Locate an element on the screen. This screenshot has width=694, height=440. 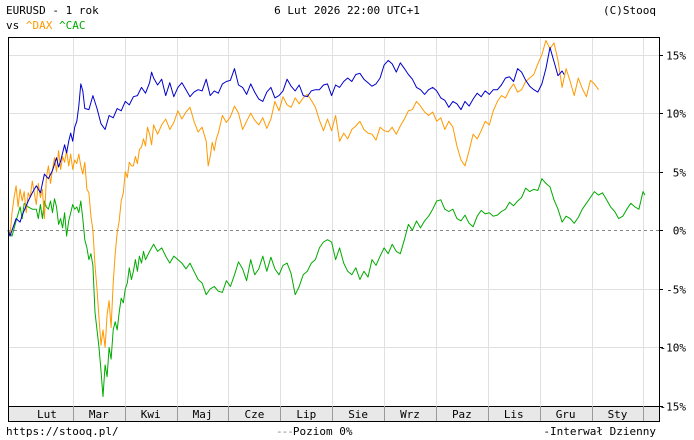
y-axis: 15% 10% 5% 0% -5% -10% -15% is located at coordinates (672, 232).